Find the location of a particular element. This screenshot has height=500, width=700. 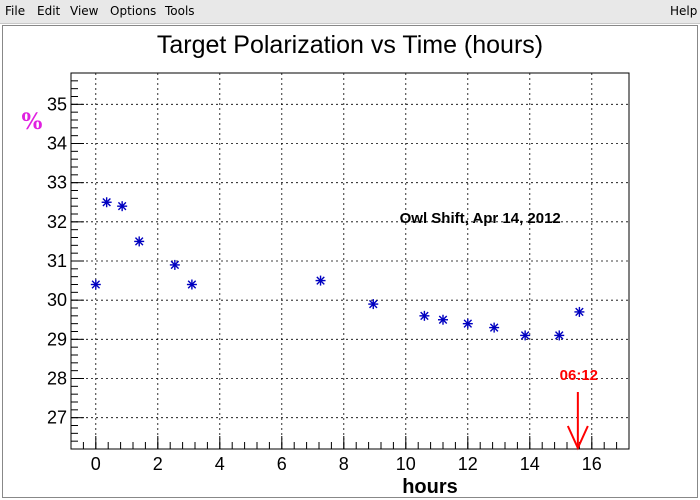

y-tick-label: 33 is located at coordinates (57, 183).